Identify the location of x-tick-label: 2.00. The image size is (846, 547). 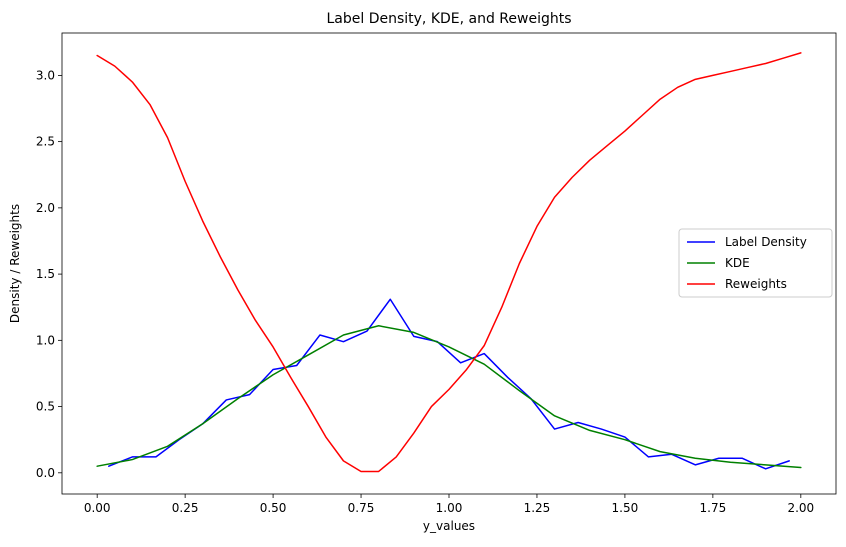
(800, 508).